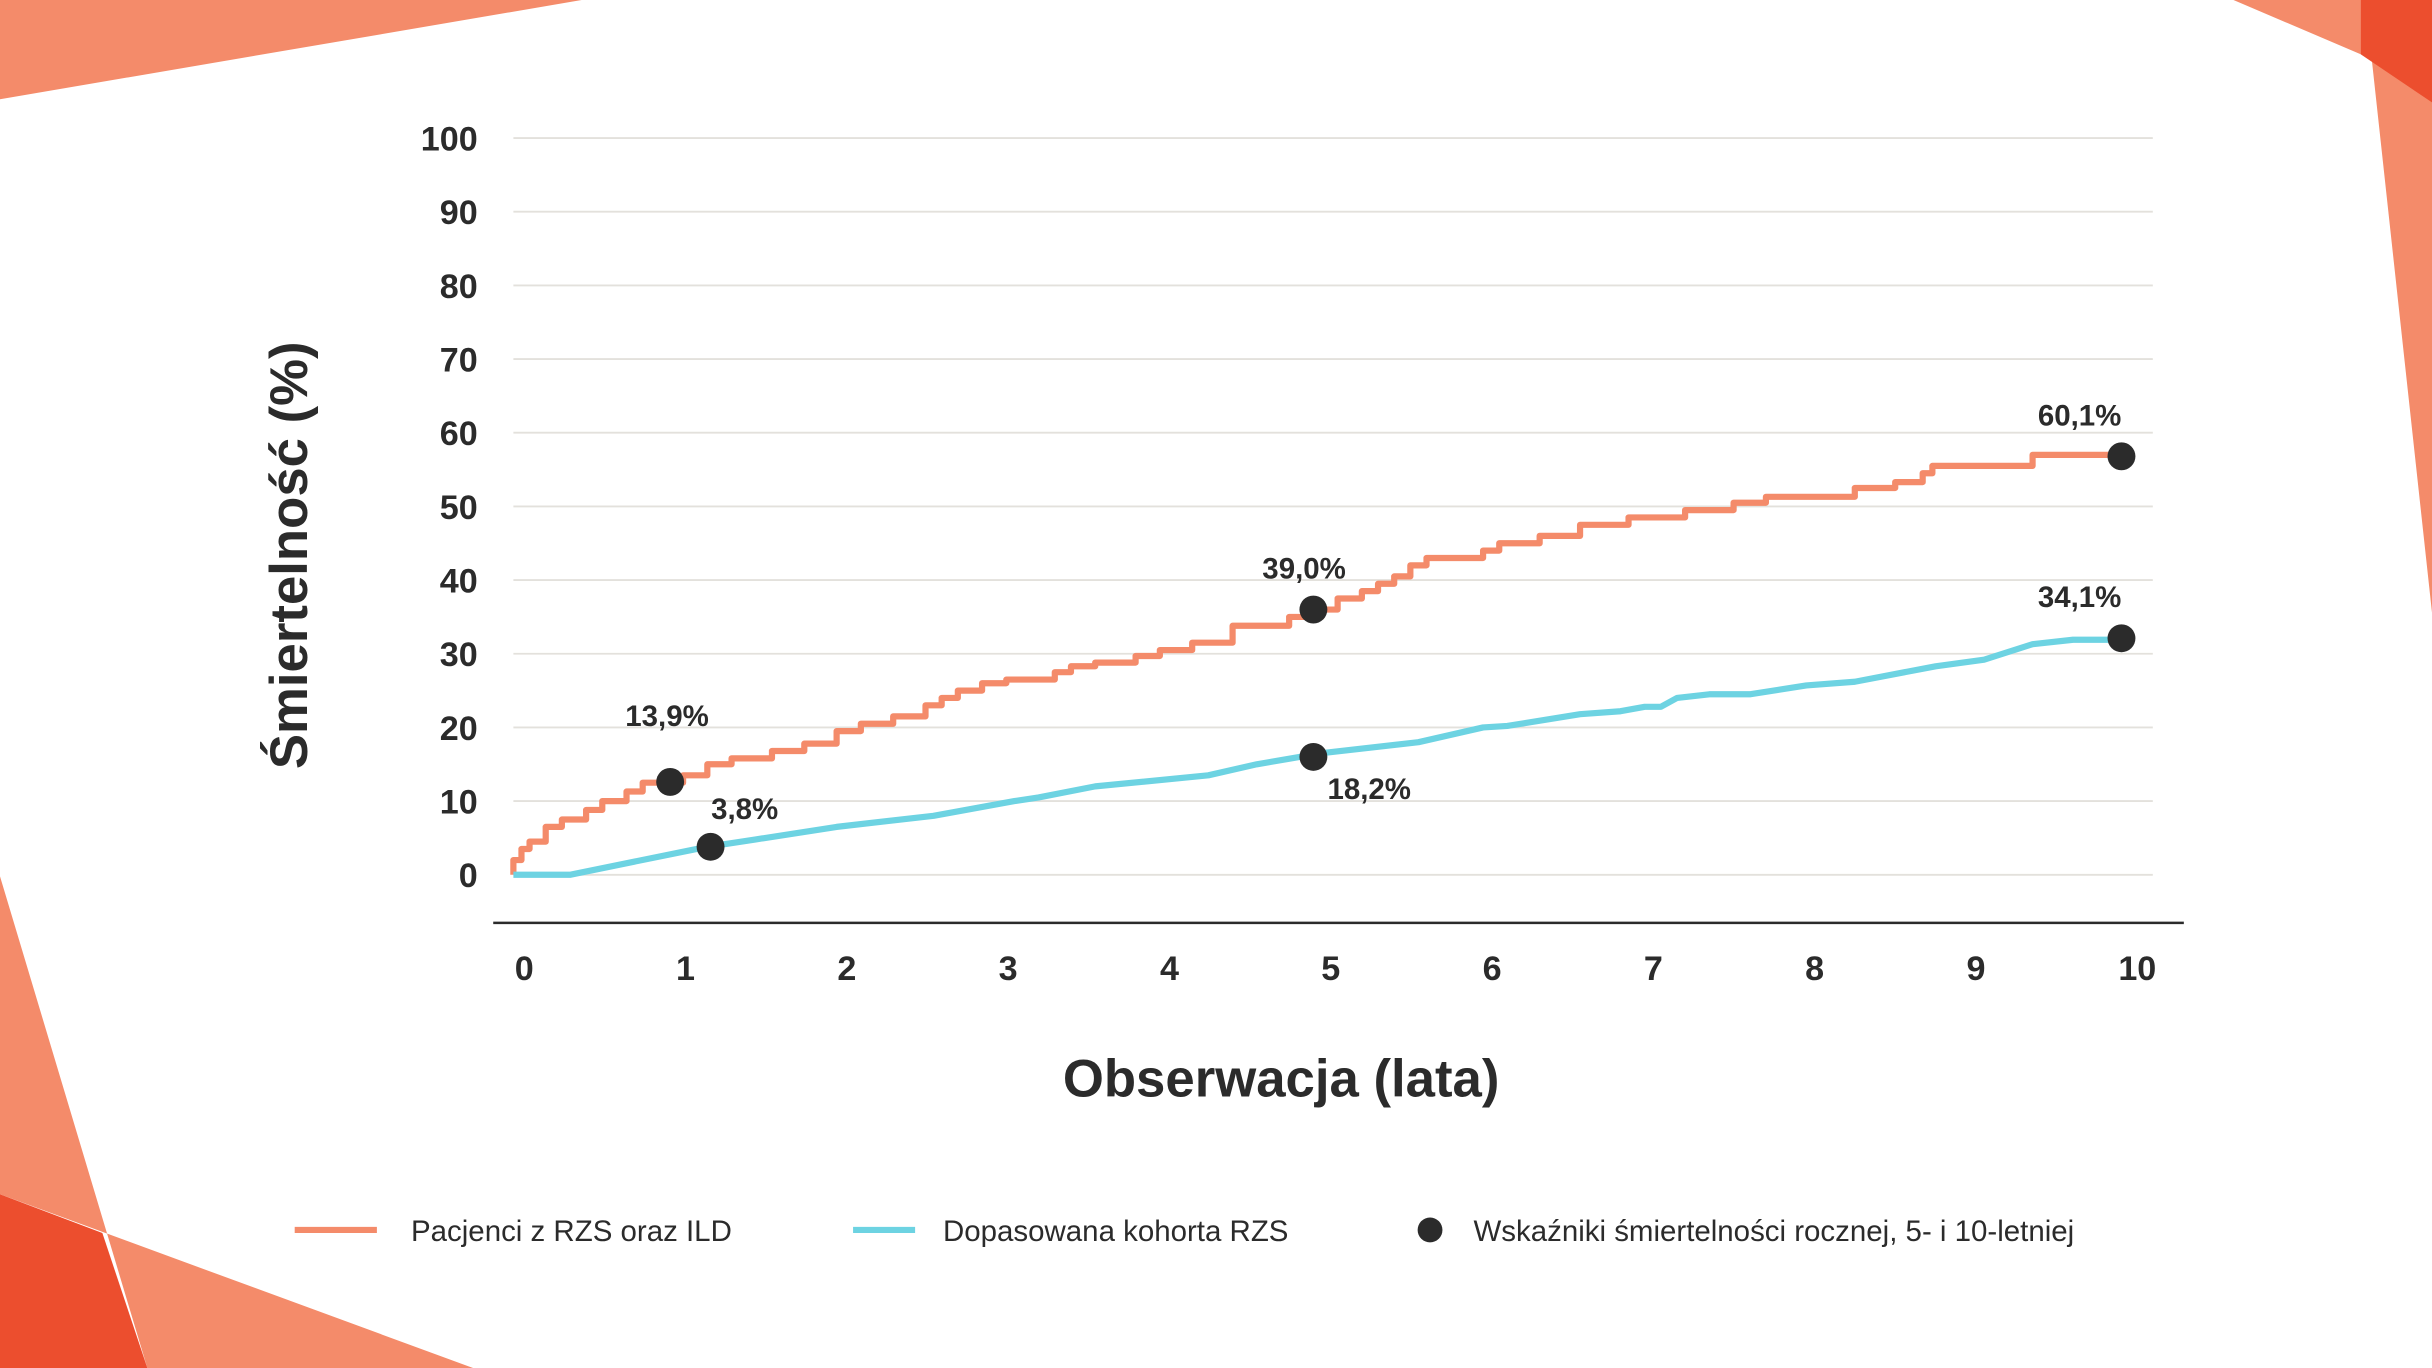 This screenshot has width=2432, height=1368. What do you see at coordinates (2080, 597) in the screenshot?
I see `marker-label: 34,1%` at bounding box center [2080, 597].